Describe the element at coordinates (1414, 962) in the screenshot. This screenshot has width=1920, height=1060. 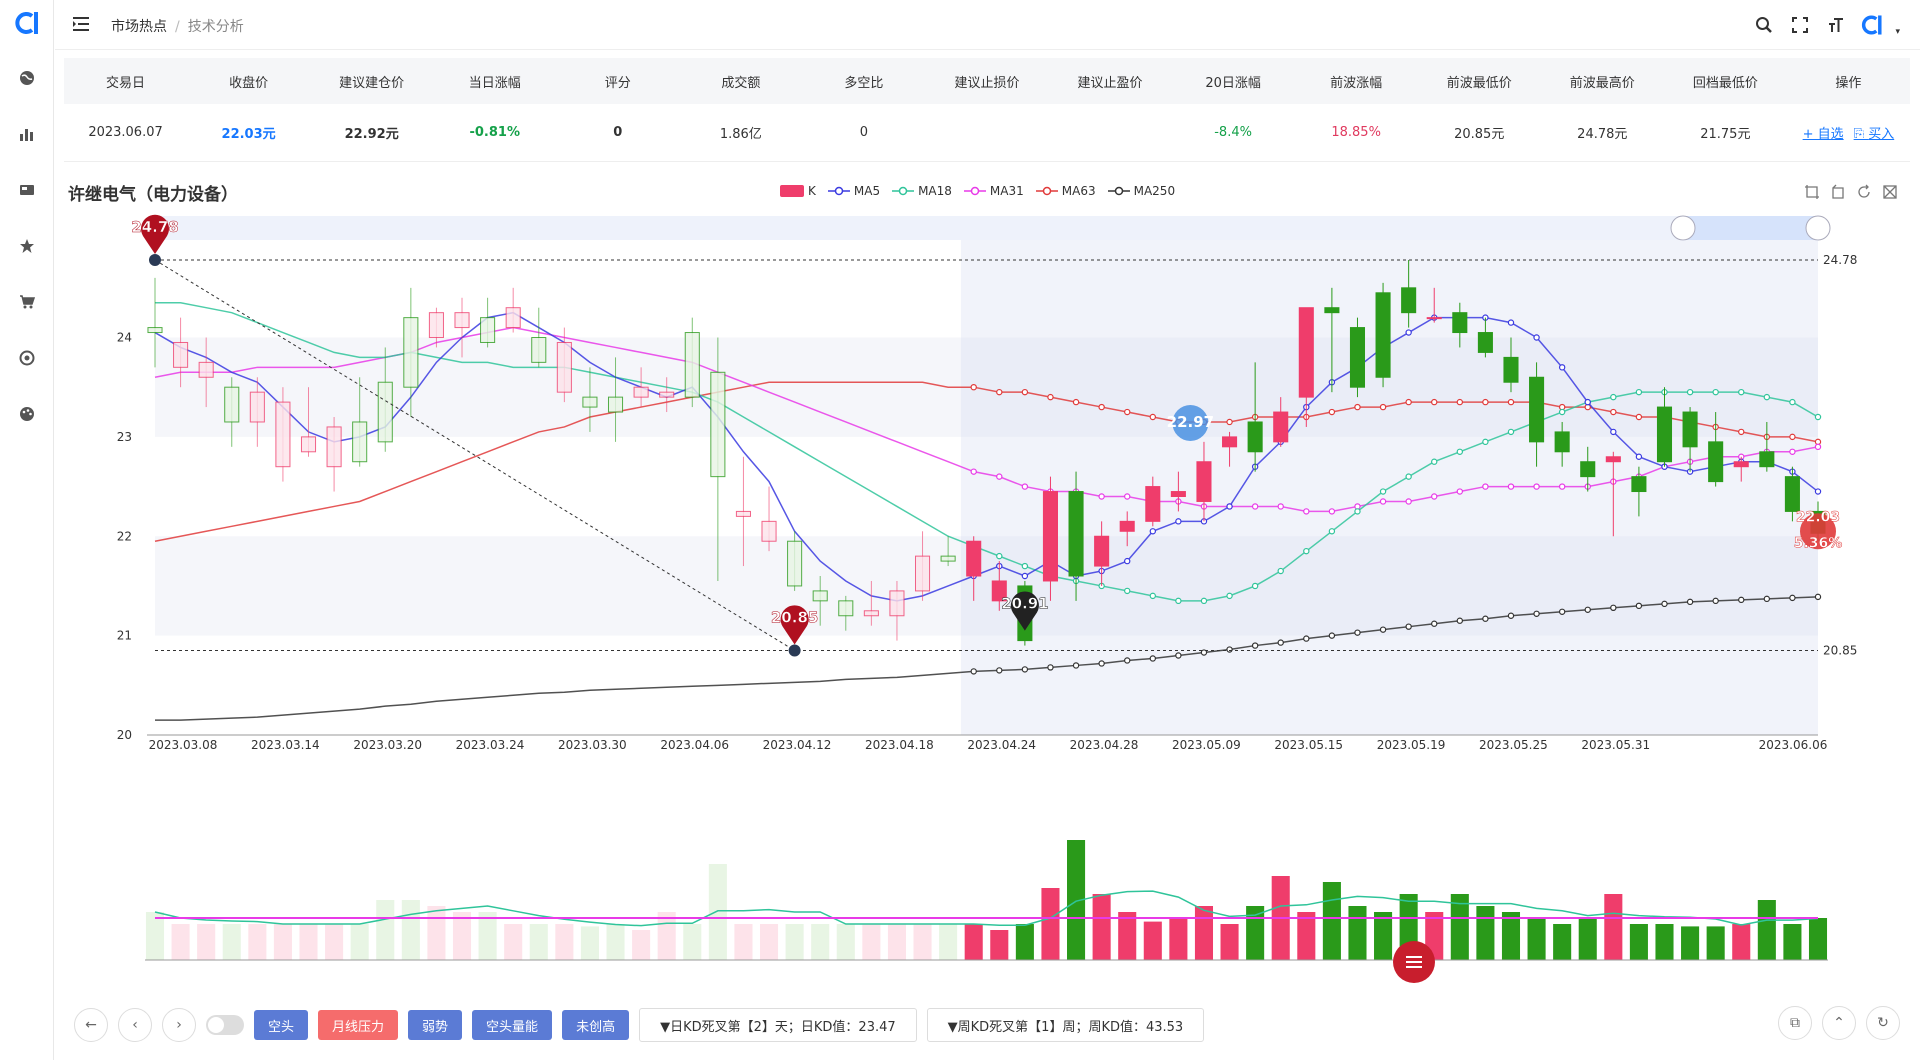
I see `chart-menu-button` at that location.